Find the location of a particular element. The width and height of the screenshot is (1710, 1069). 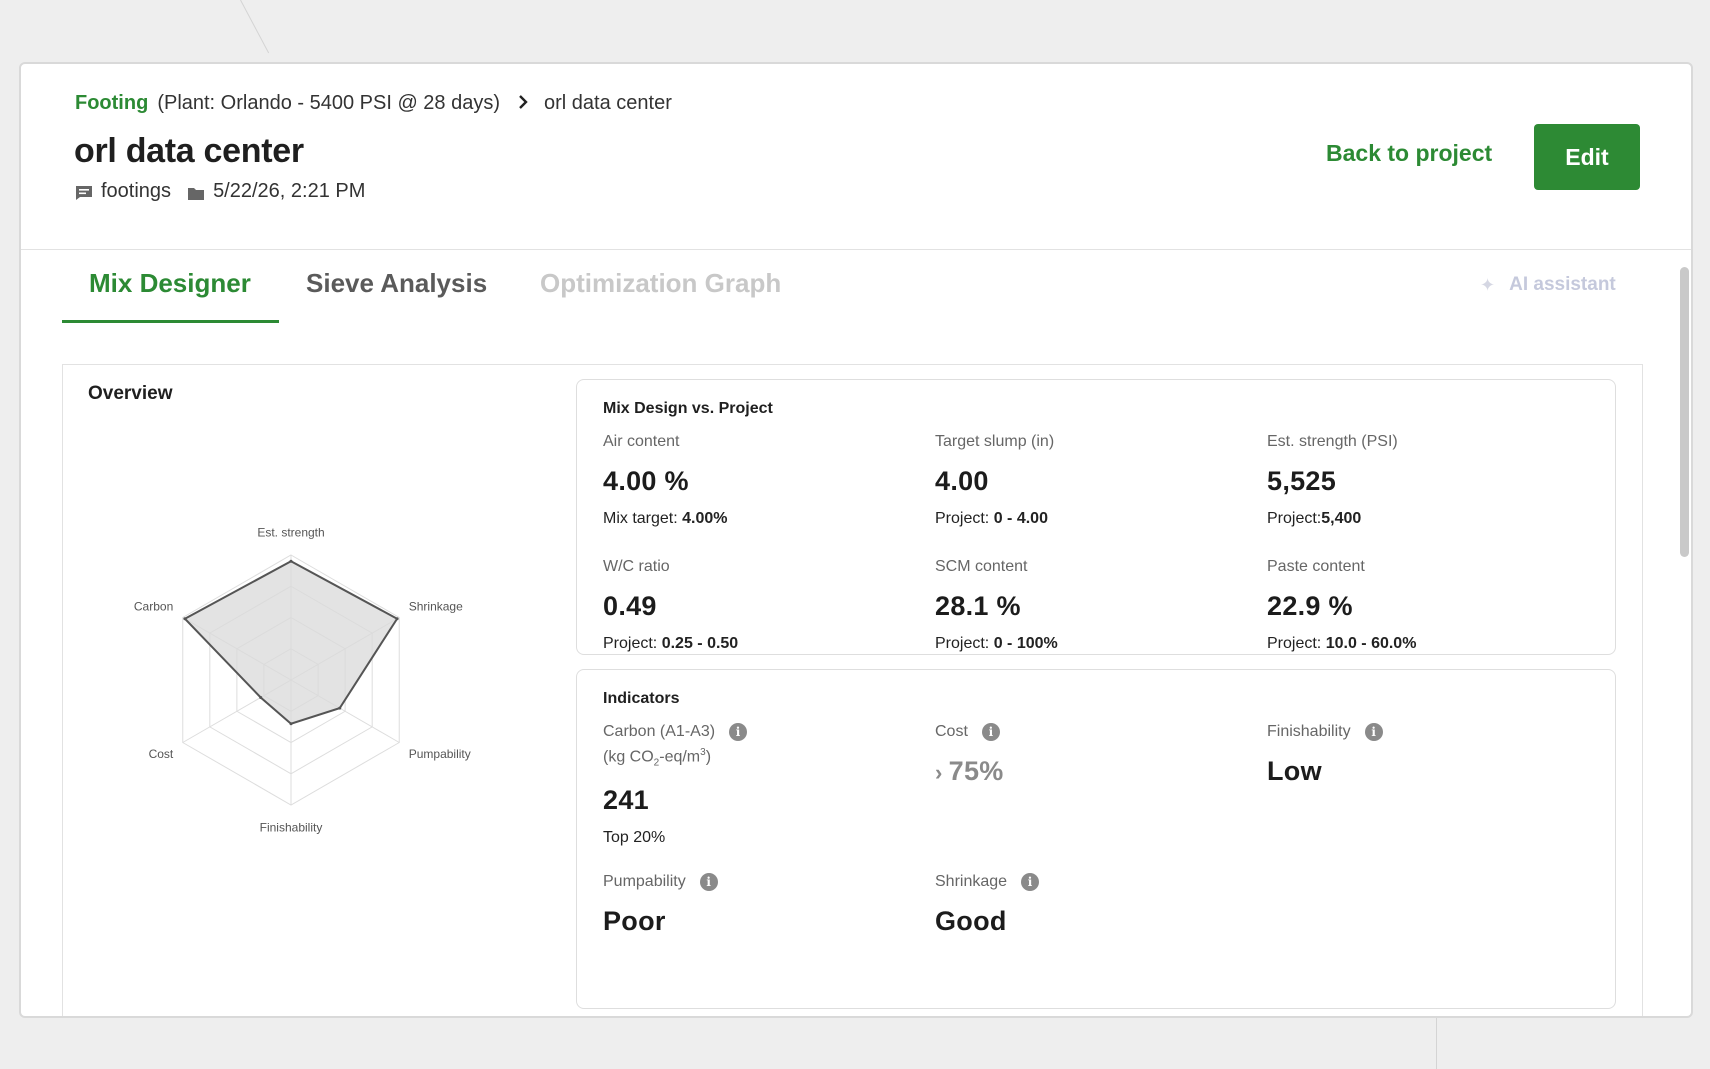

mix-vs-project-title: Mix Design vs. Project is located at coordinates (688, 408).